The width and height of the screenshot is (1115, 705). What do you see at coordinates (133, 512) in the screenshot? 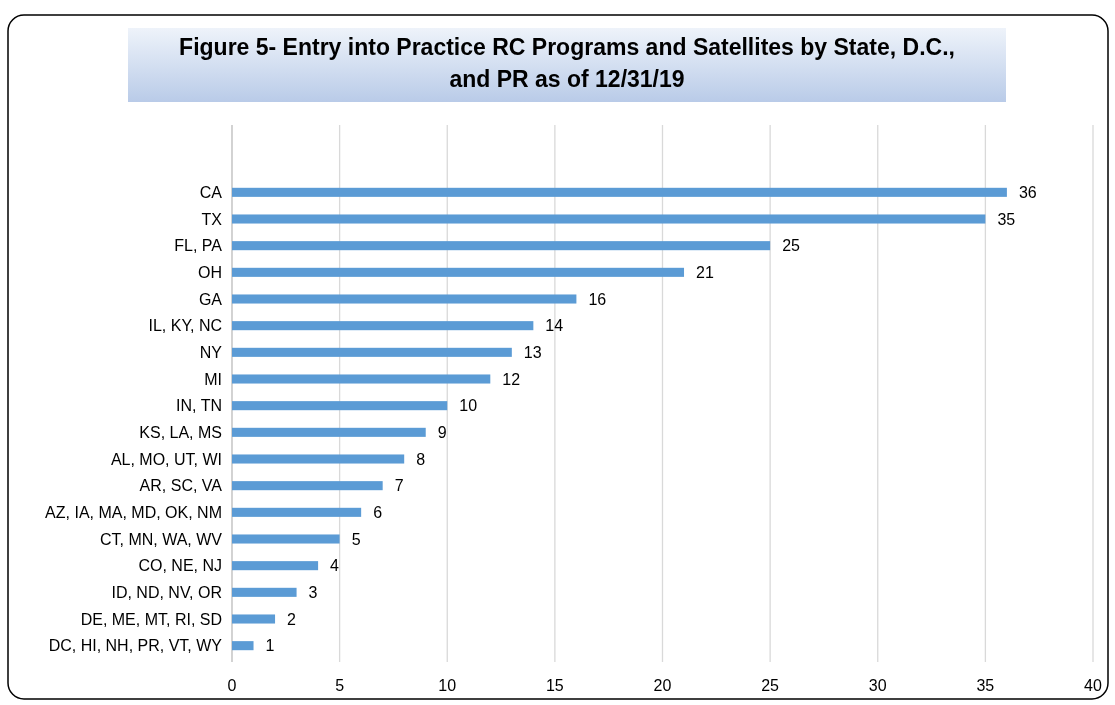
I see `y-tick-label: AZ, IA, MA, MD, OK, NM` at bounding box center [133, 512].